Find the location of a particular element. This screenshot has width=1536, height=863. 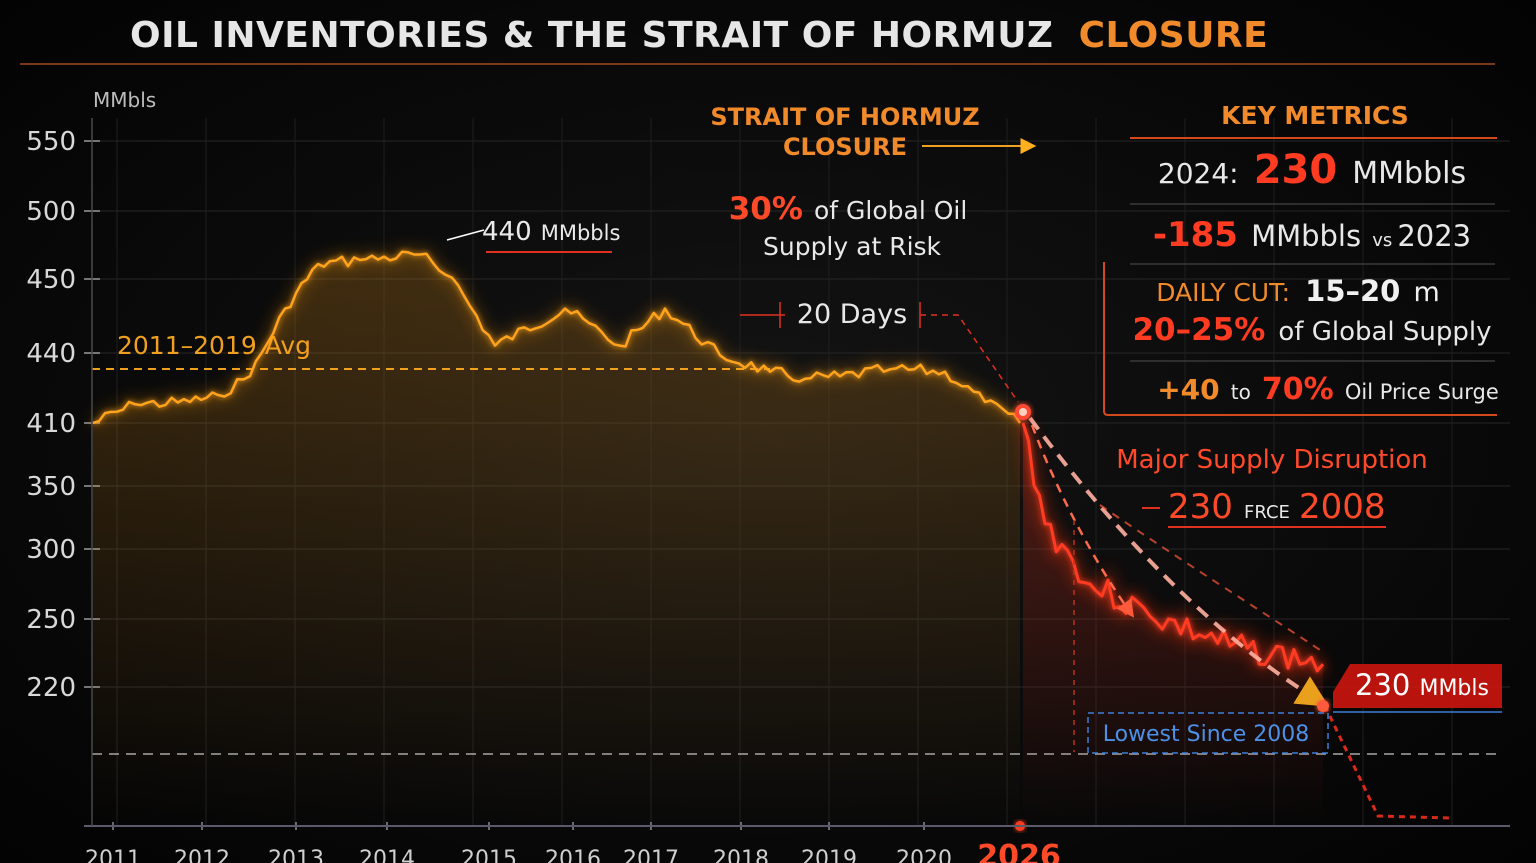

series-post-closure-line is located at coordinates (1173, 547).